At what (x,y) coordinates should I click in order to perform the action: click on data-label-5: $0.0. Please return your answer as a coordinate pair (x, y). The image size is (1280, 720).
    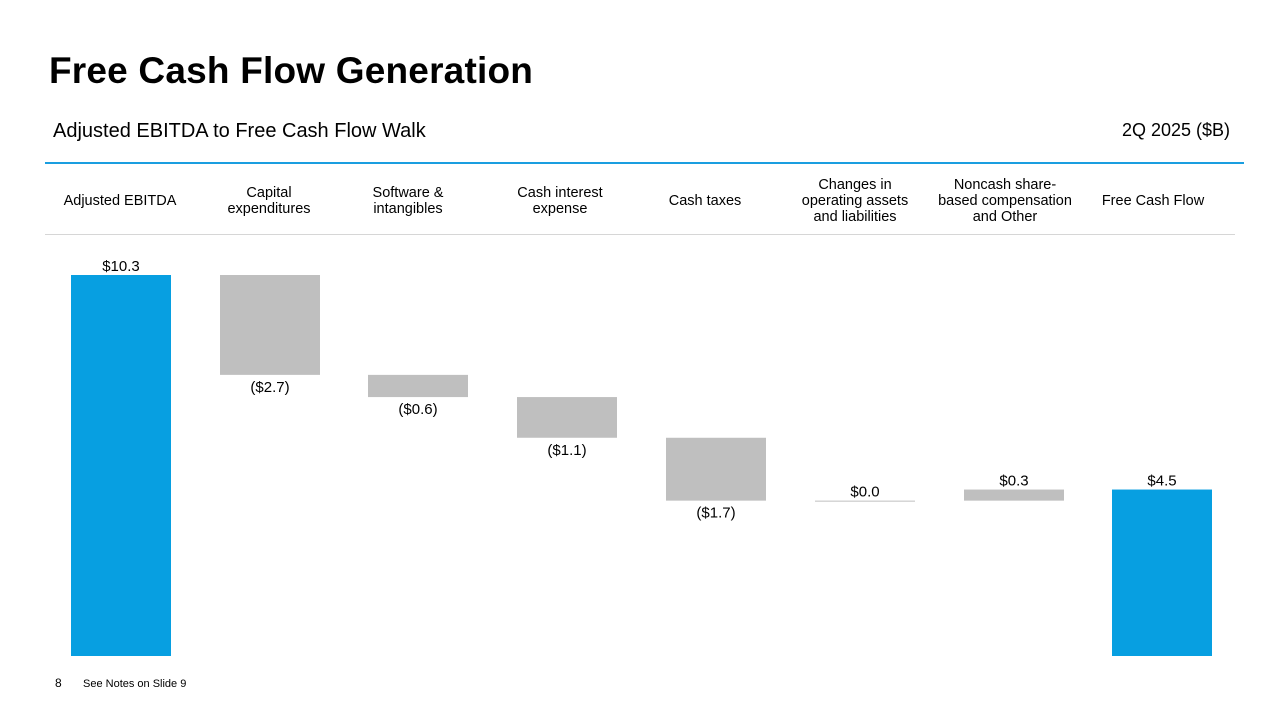
    Looking at the image, I should click on (864, 492).